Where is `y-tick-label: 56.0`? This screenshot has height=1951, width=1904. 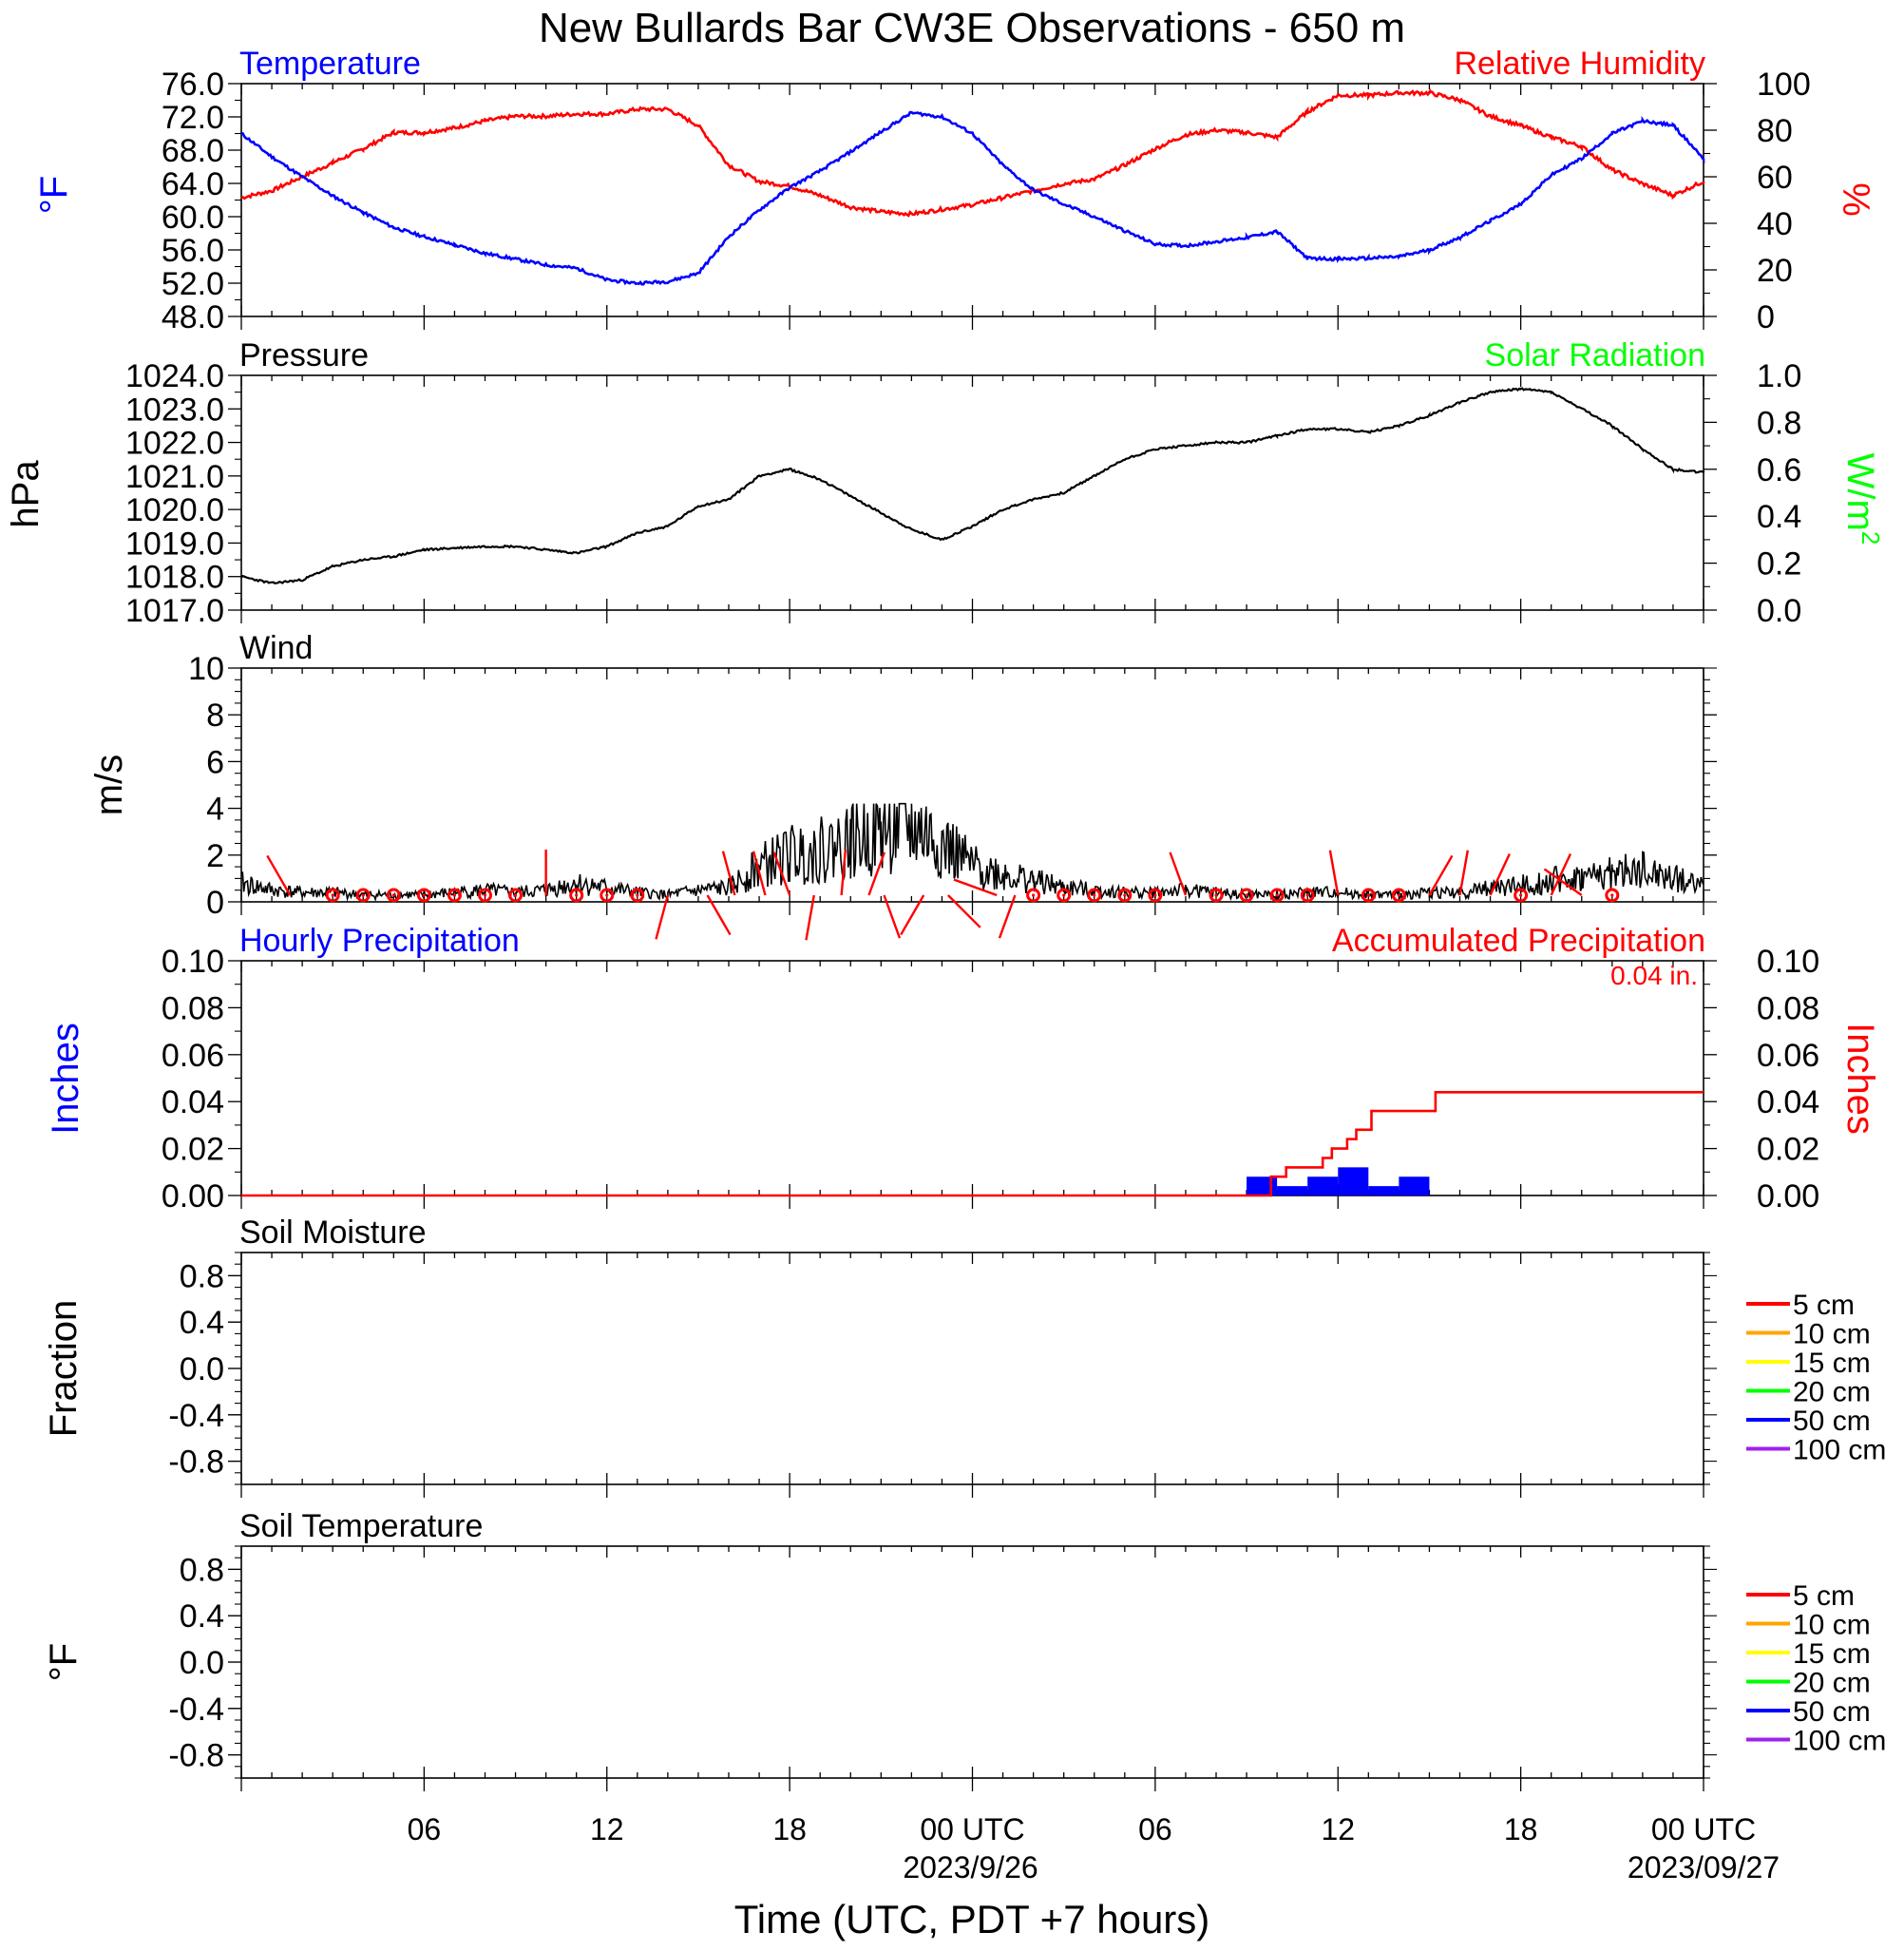
y-tick-label: 56.0 is located at coordinates (193, 251).